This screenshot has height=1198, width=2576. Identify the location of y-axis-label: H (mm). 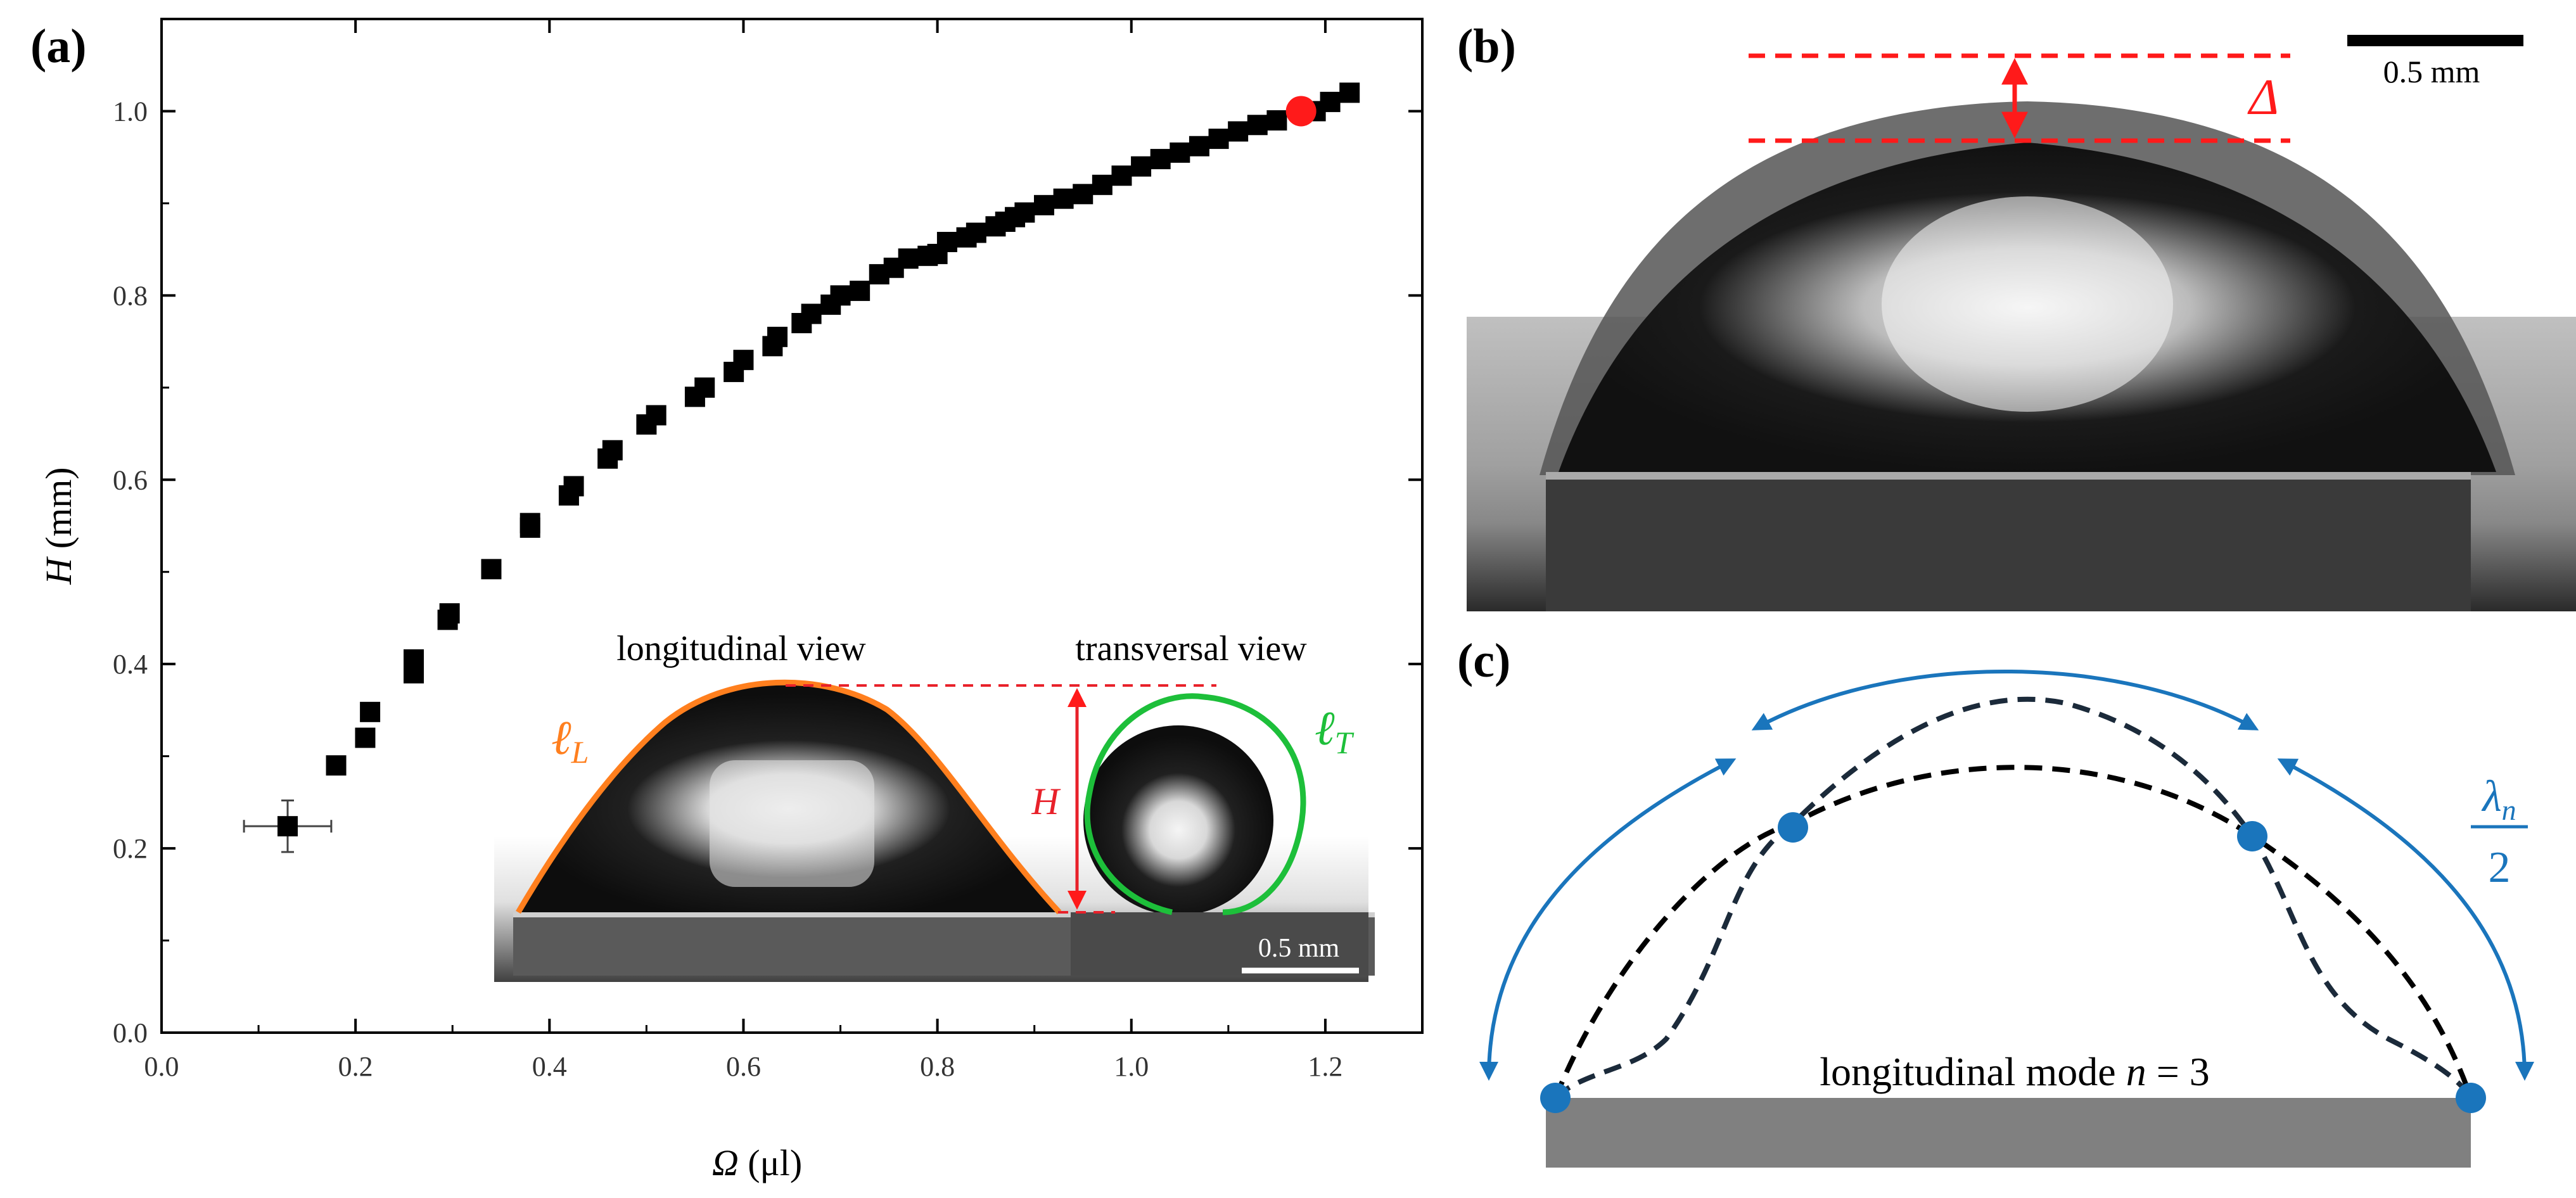
(59, 526).